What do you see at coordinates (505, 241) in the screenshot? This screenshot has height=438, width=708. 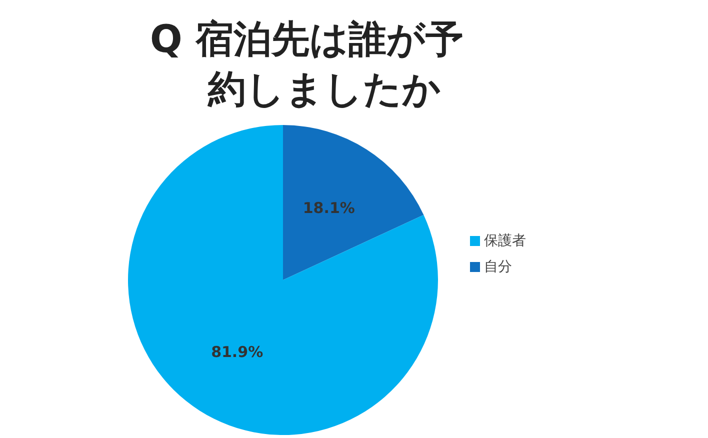 I see `legend-label: 保護者` at bounding box center [505, 241].